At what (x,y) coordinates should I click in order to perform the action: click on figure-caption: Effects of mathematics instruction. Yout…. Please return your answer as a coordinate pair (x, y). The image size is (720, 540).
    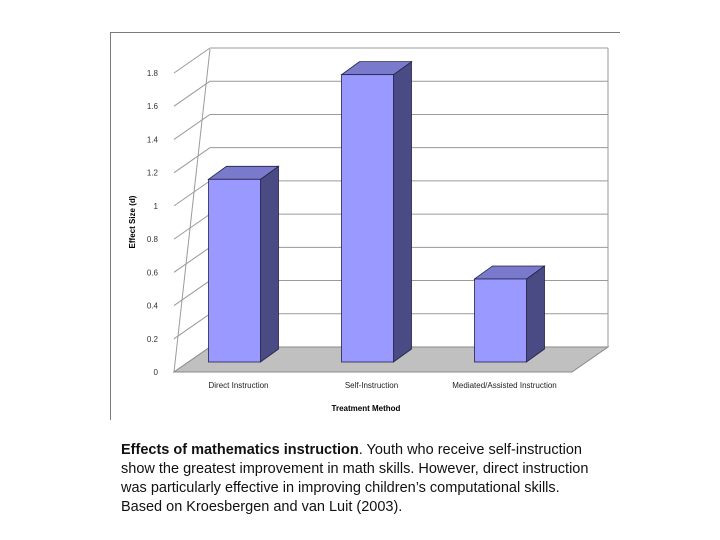
    Looking at the image, I should click on (361, 479).